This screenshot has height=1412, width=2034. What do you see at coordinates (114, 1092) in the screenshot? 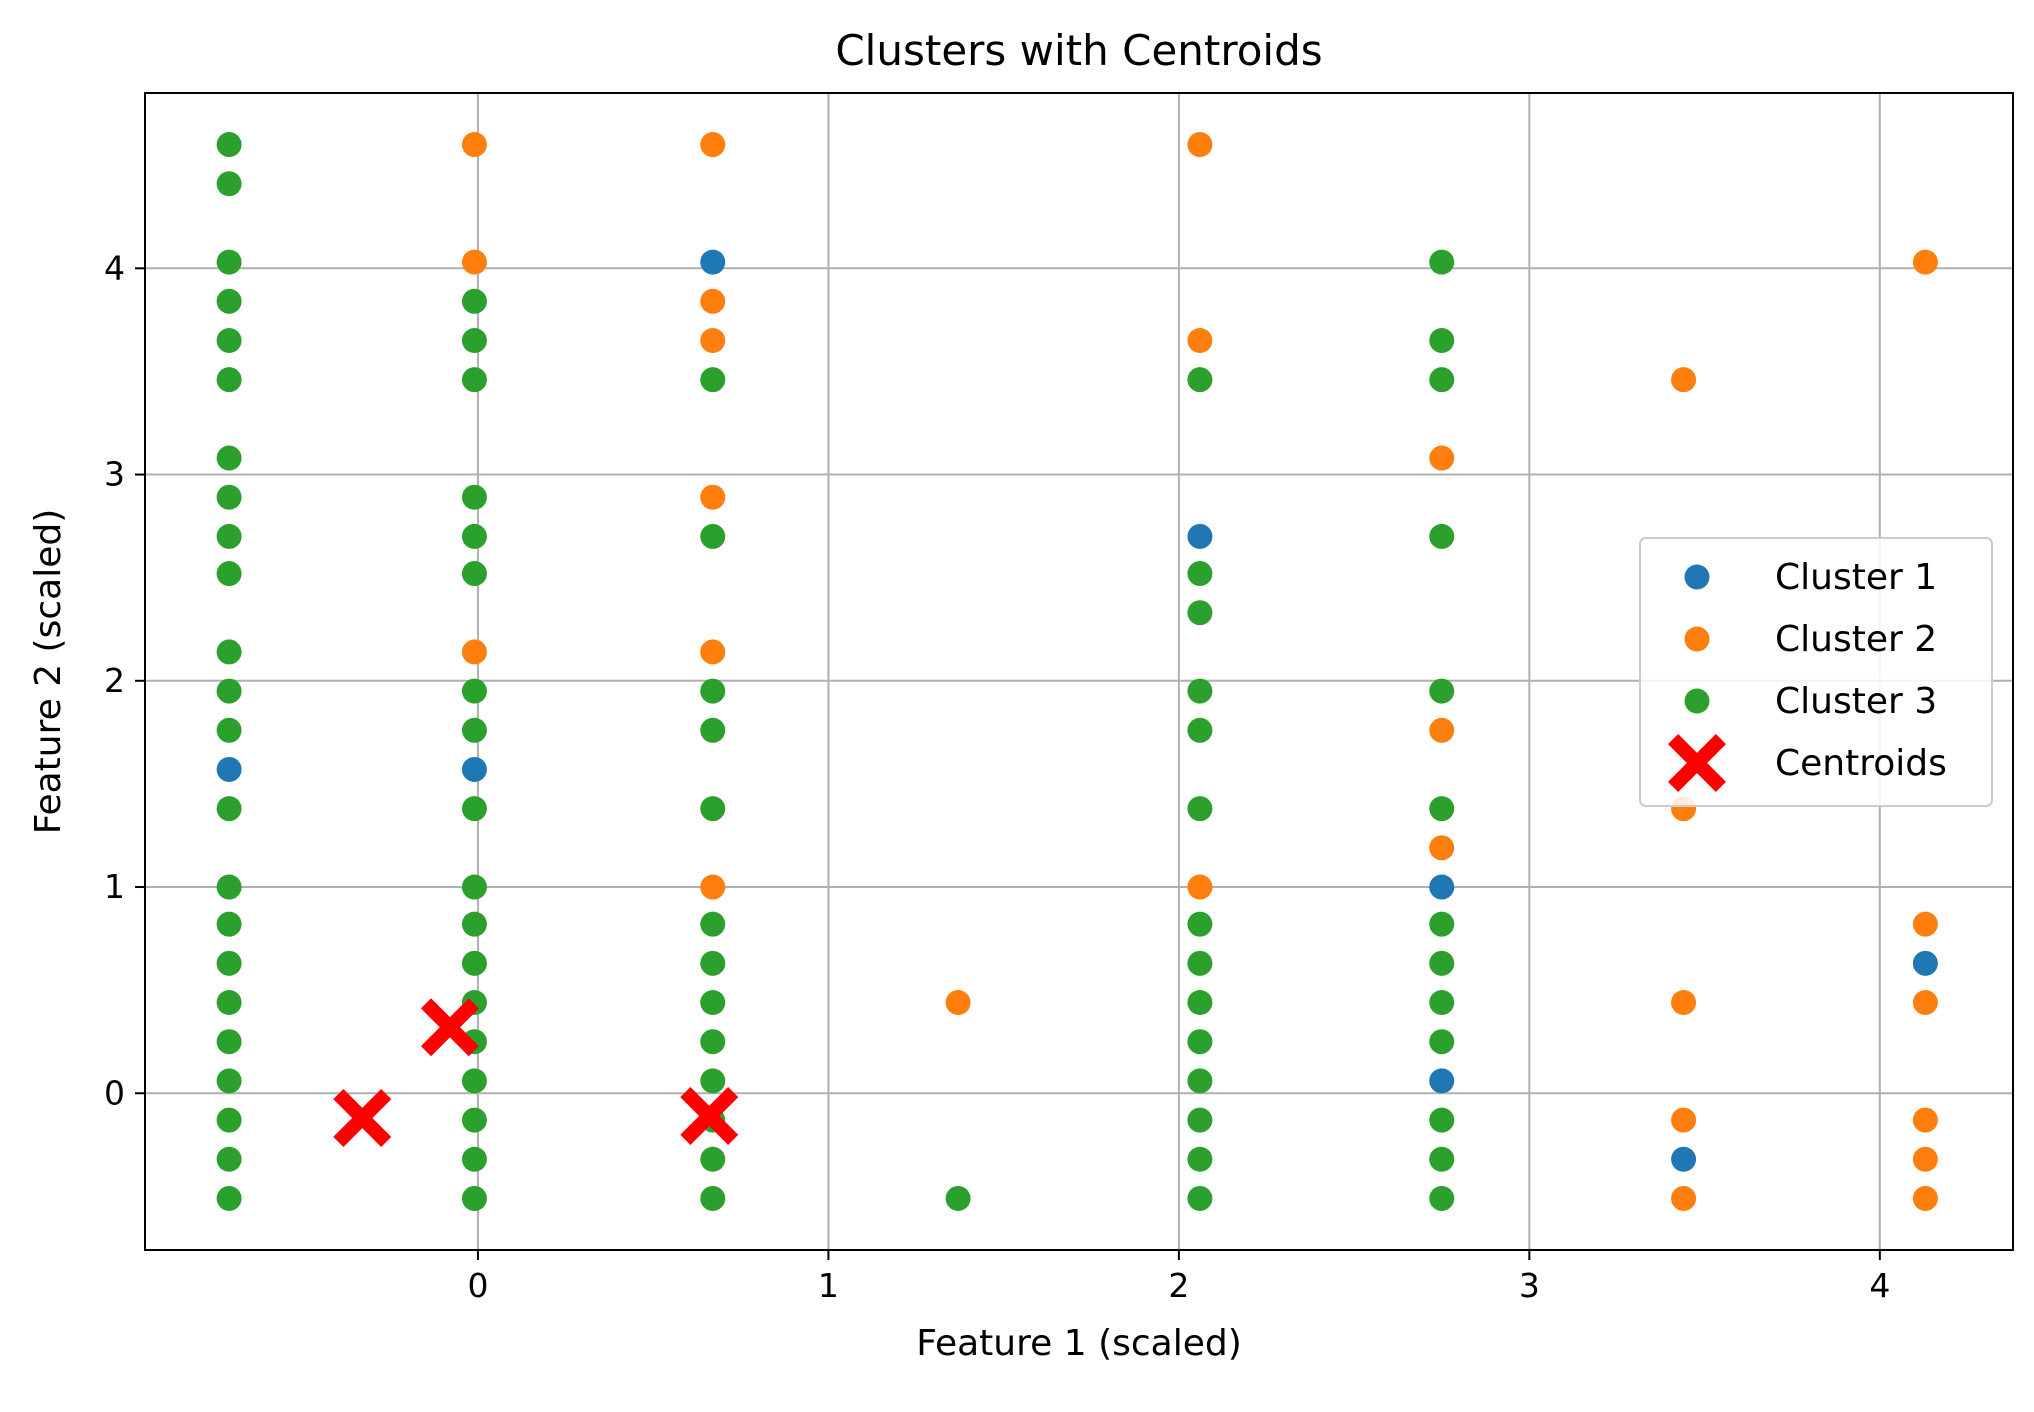
I see `y-tick-label: 0` at bounding box center [114, 1092].